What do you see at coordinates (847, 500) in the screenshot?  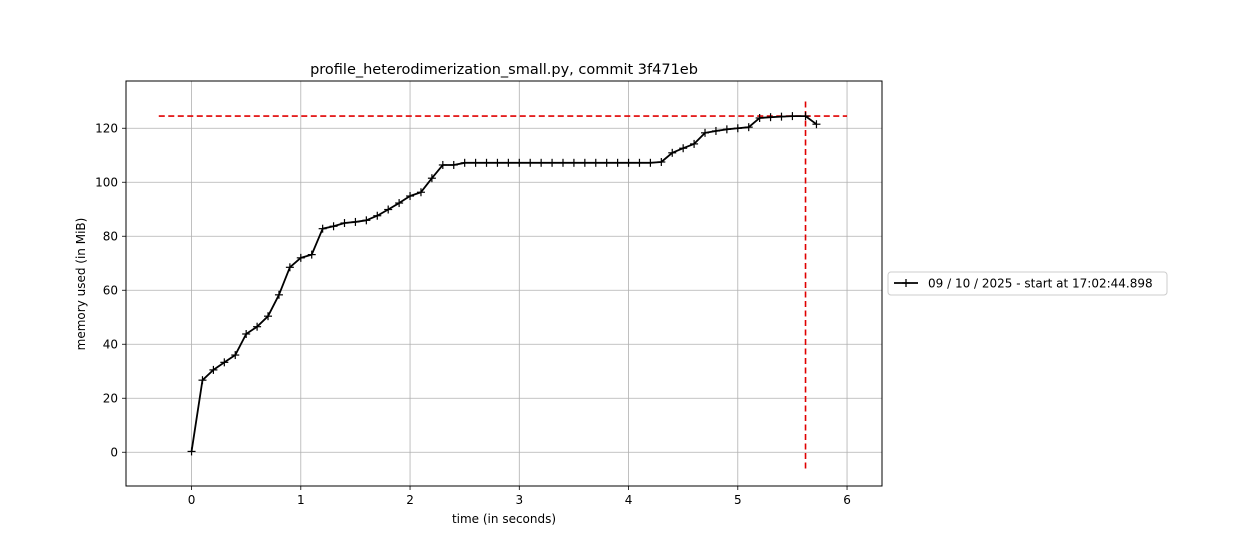 I see `x-tick-label: 6` at bounding box center [847, 500].